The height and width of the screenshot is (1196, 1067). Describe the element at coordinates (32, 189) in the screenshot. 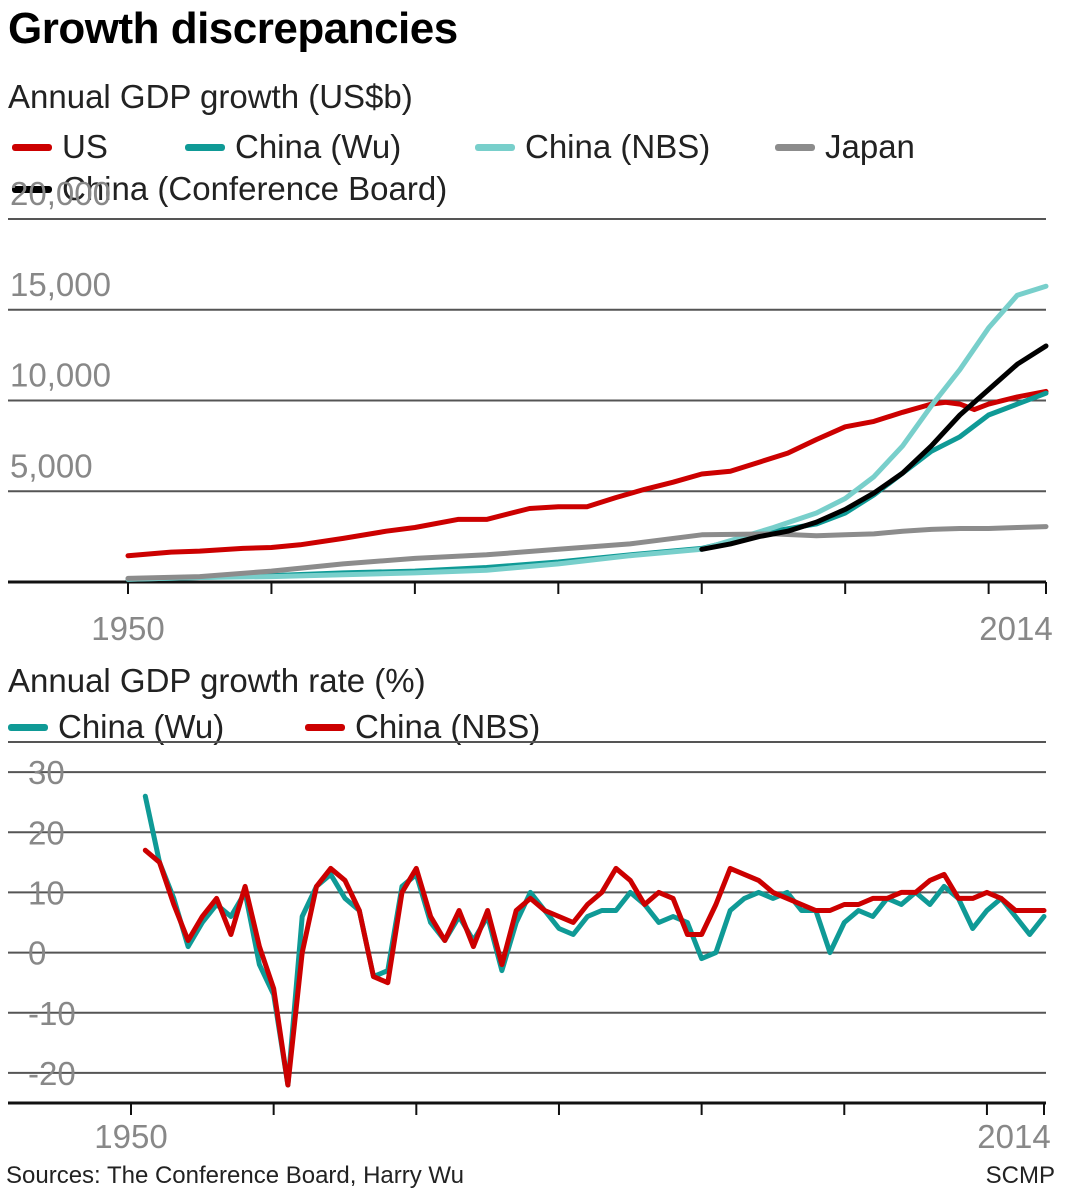

I see `legend-swatch-china-cb` at that location.